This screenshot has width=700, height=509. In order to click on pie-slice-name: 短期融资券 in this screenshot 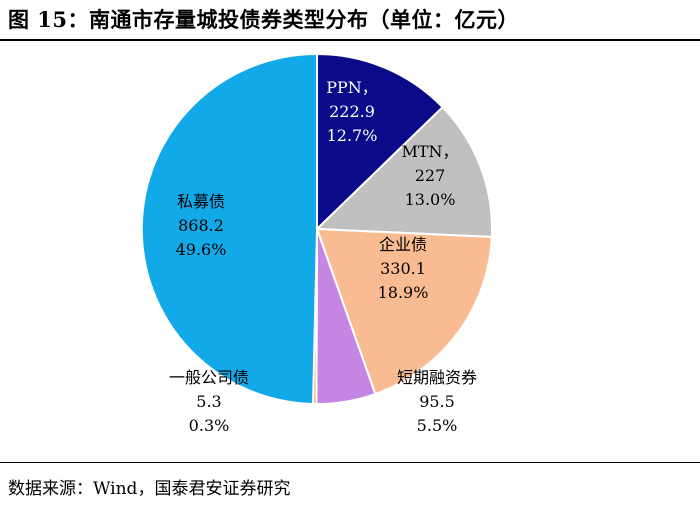, I will do `click(437, 377)`.